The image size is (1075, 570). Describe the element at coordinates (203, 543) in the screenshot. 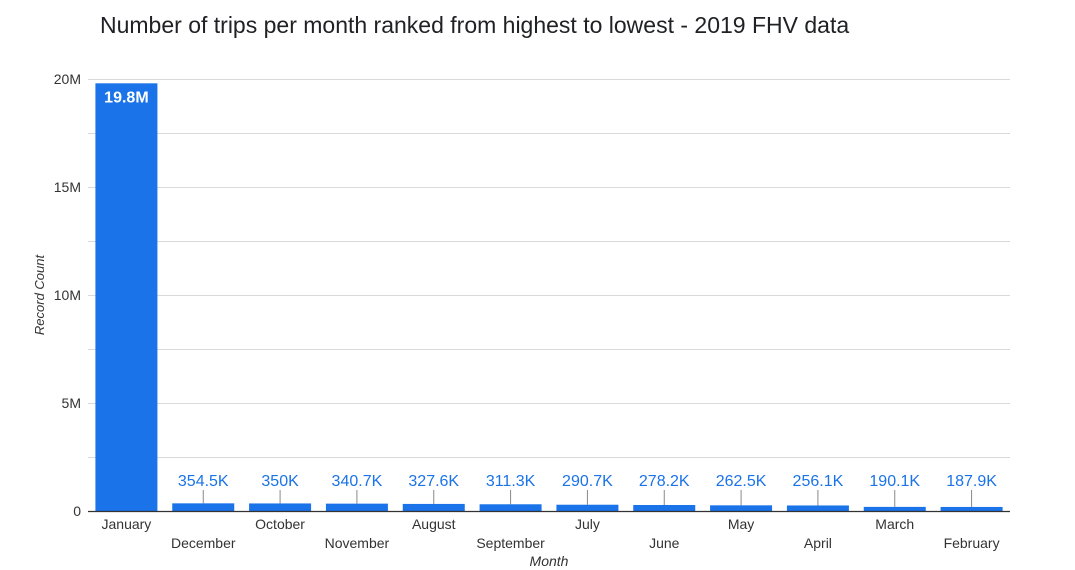

I see `x-tick-label: December` at that location.